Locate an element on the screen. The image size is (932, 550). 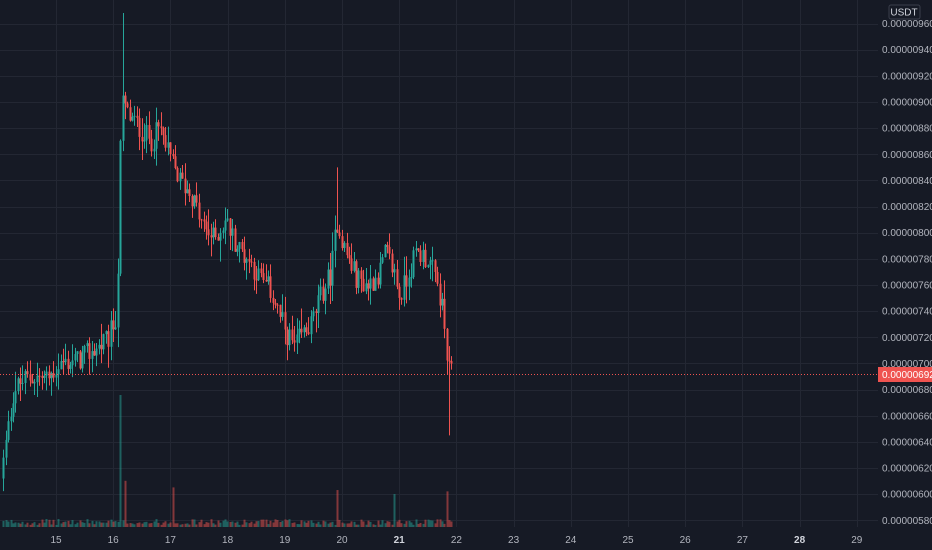
time-axis: 15 16 17 18 19 20 21 22 23 24 25 26 27 28 29 is located at coordinates (456, 540).